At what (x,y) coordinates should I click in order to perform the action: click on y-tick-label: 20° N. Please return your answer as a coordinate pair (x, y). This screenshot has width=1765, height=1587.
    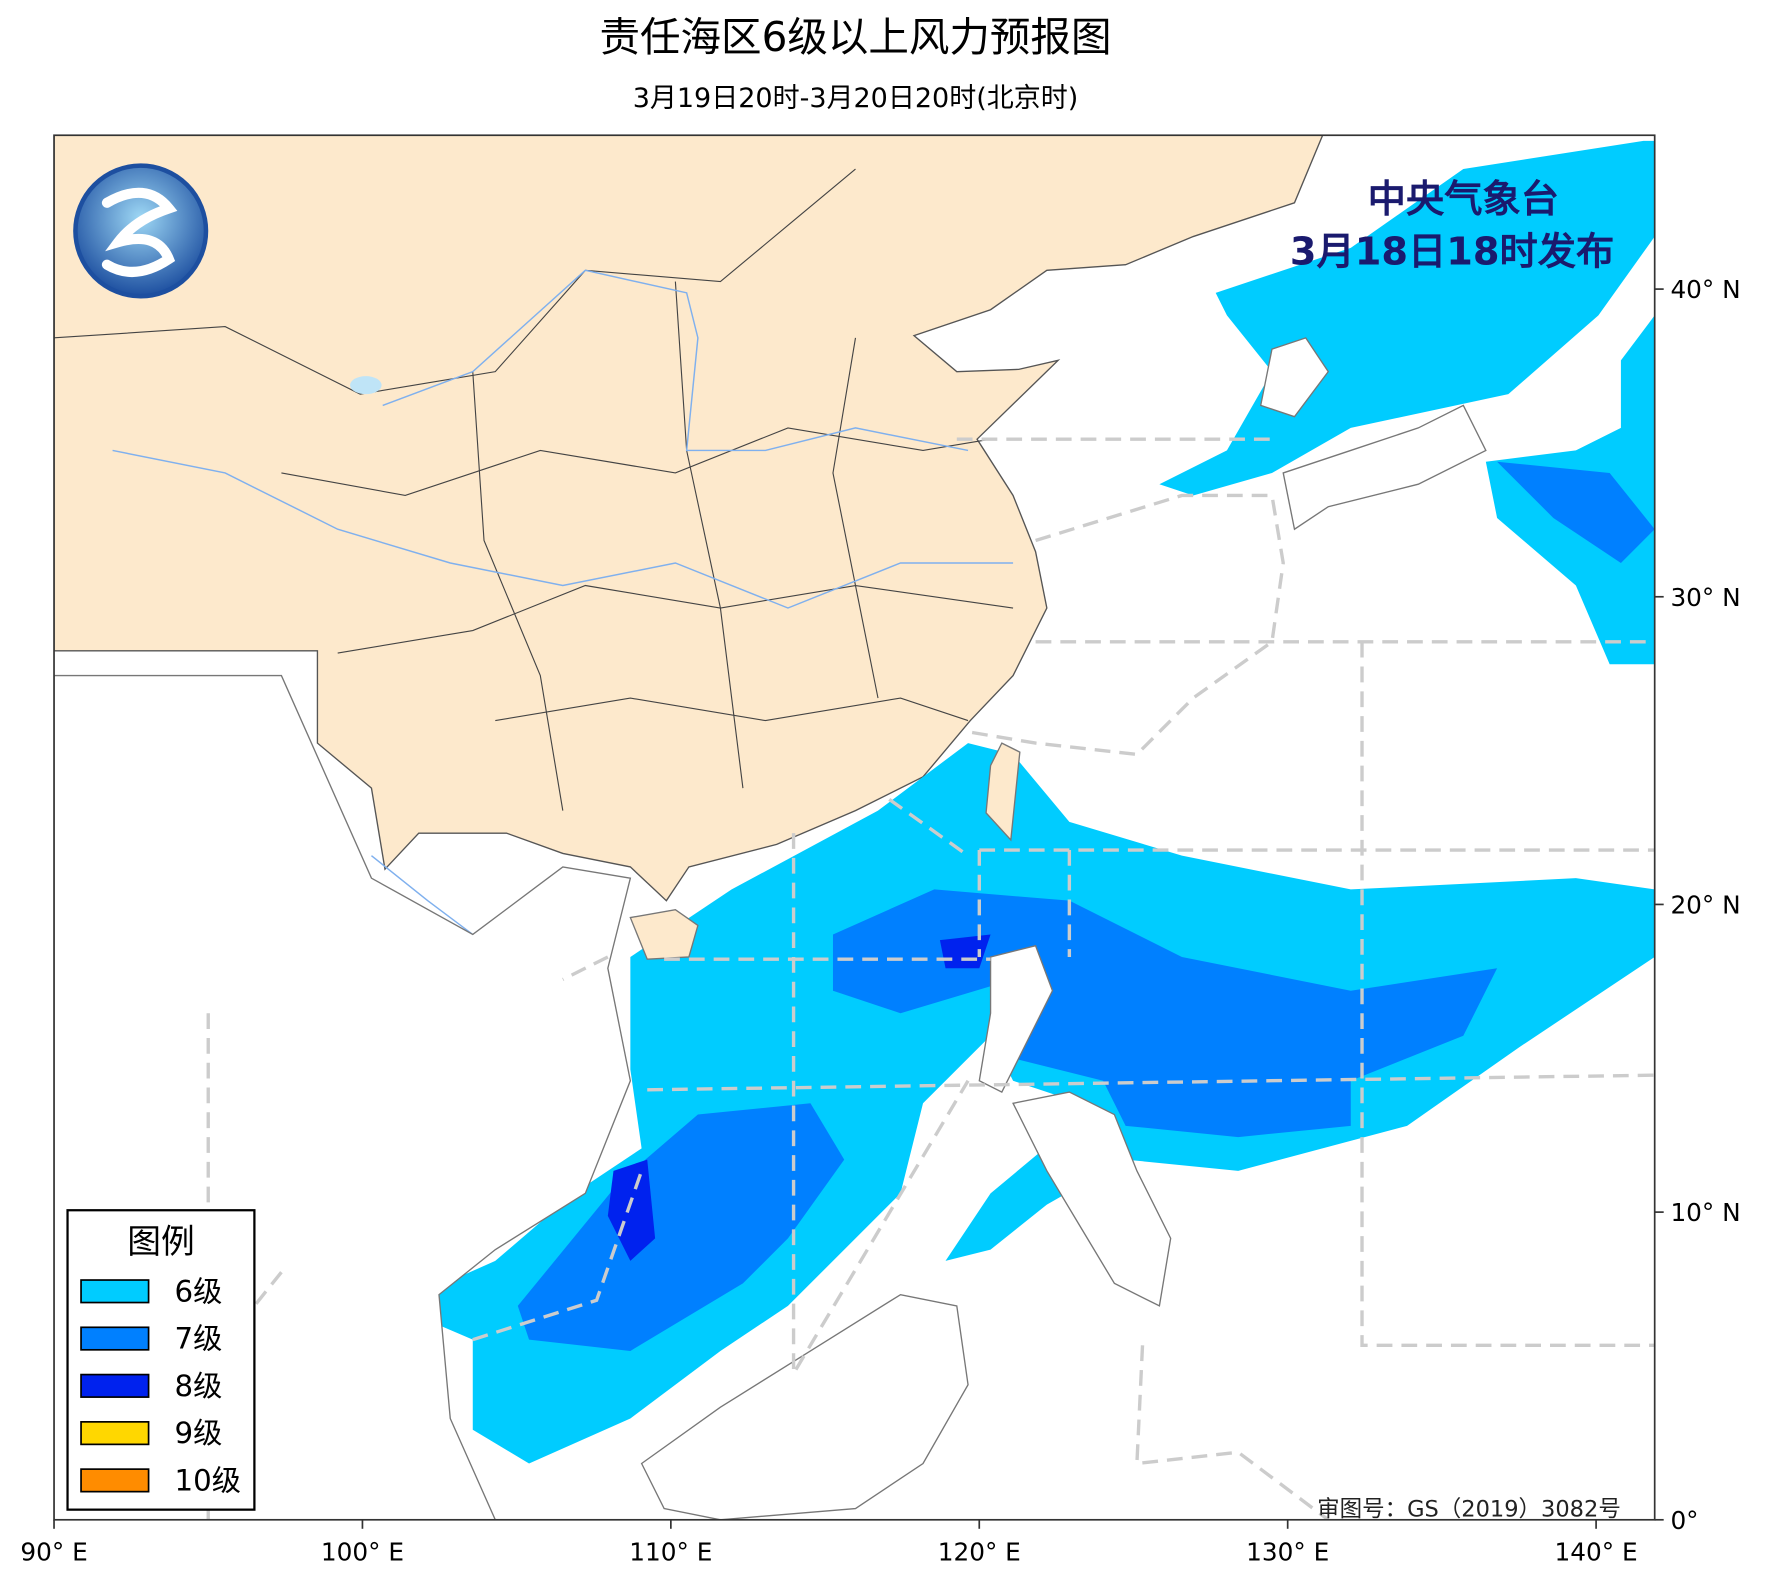
    Looking at the image, I should click on (1705, 904).